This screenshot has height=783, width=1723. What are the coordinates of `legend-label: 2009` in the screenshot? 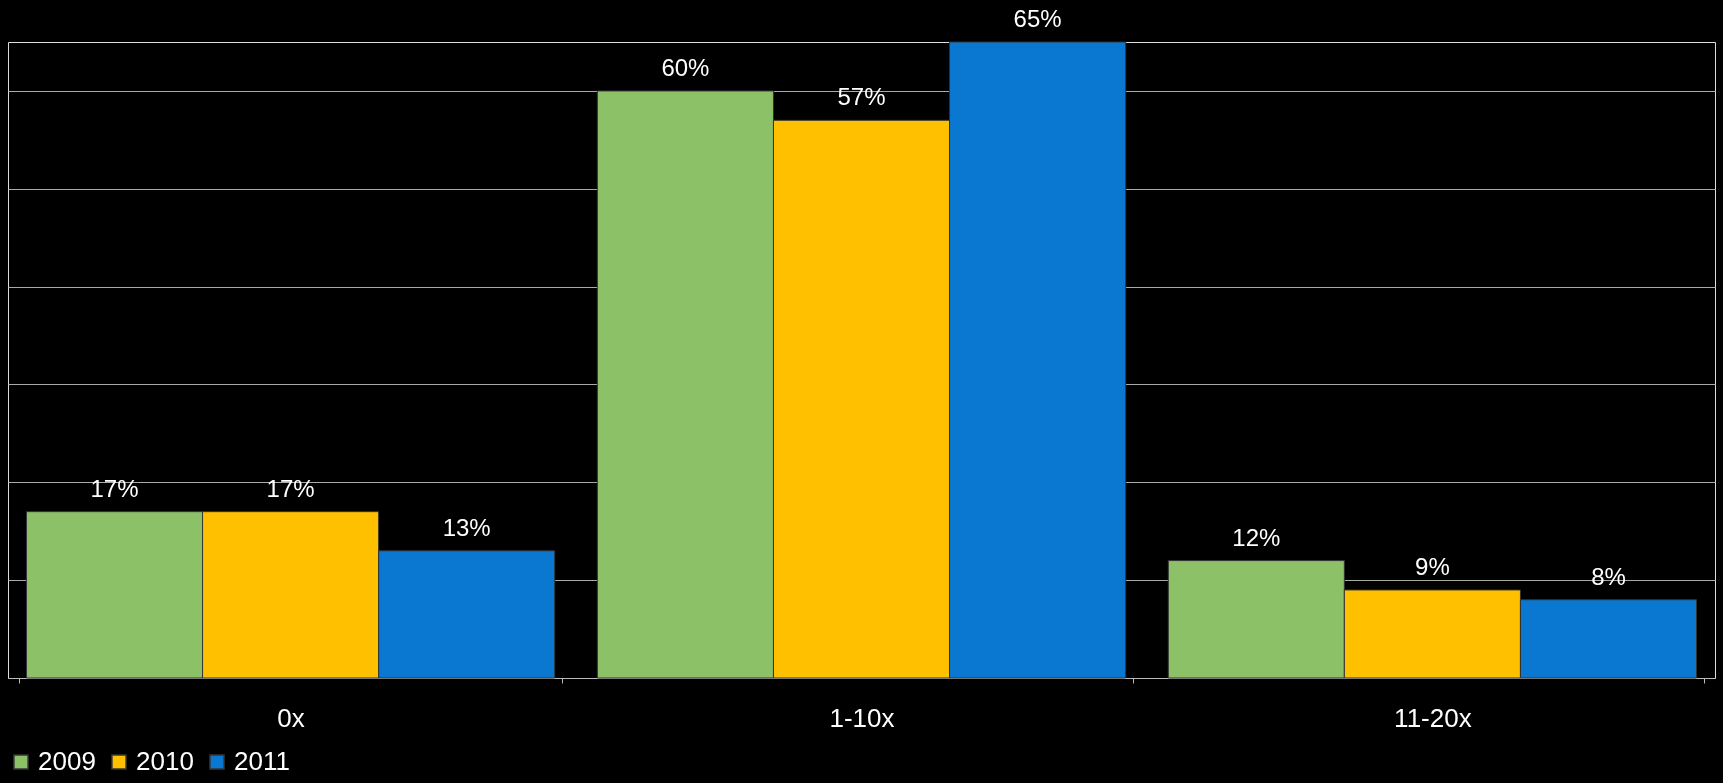 It's located at (67, 761).